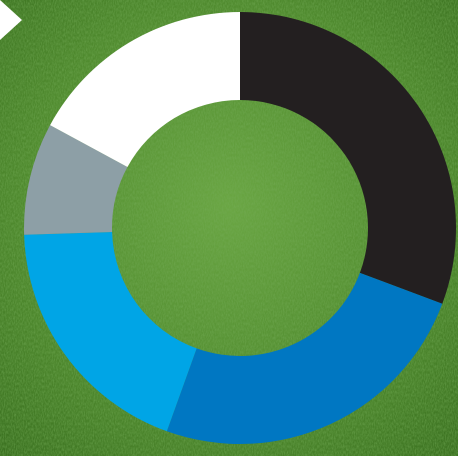 This screenshot has height=456, width=458. Describe the element at coordinates (11, 20) in the screenshot. I see `white-triangle-arrow-icon` at that location.